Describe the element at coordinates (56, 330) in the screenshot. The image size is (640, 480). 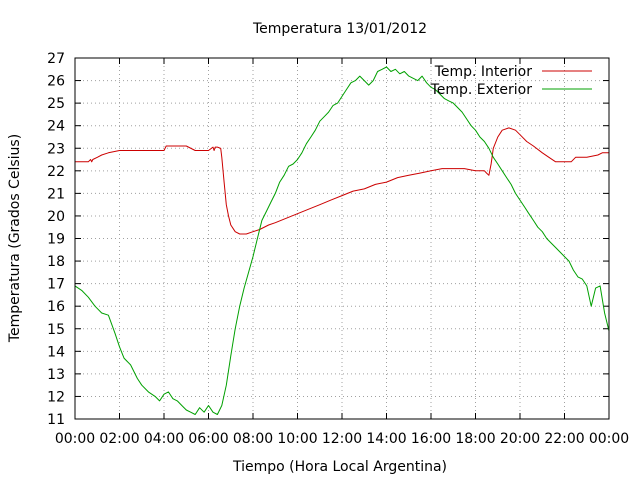
I see `y-tick-label: 15` at that location.